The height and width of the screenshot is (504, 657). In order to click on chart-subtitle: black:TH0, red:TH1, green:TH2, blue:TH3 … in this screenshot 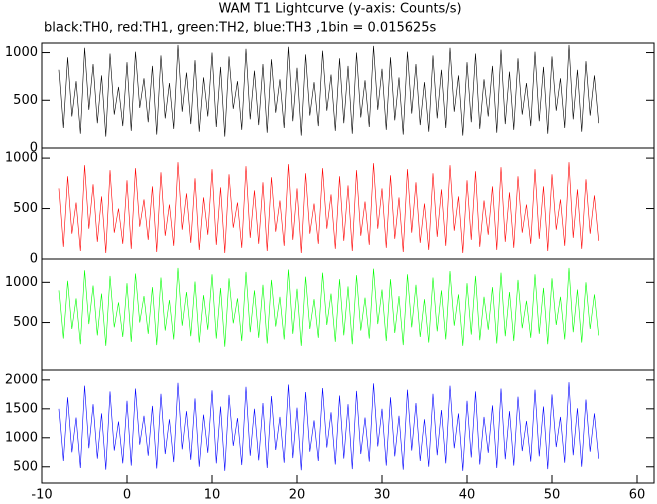, I will do `click(240, 28)`.